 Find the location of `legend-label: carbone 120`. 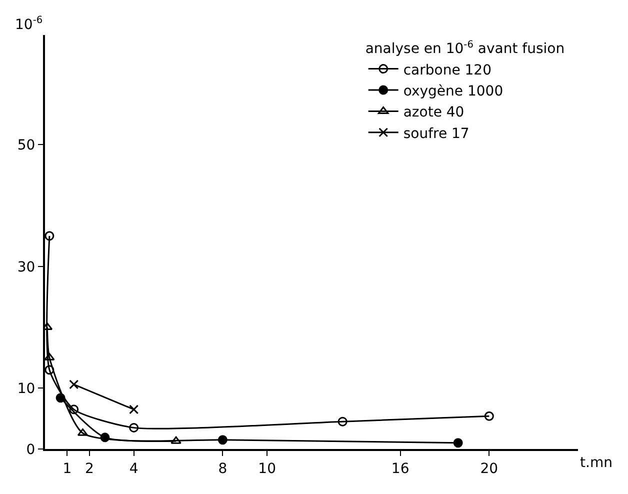

legend-label: carbone 120 is located at coordinates (447, 70).